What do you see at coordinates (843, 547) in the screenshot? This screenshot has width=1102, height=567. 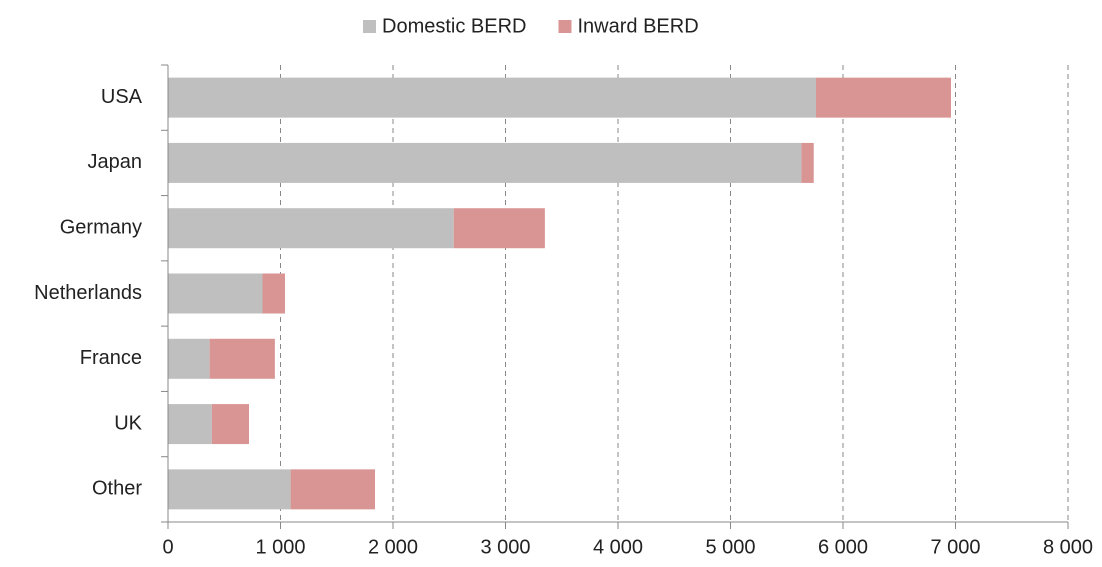 I see `x-tick-label: 6 000` at bounding box center [843, 547].